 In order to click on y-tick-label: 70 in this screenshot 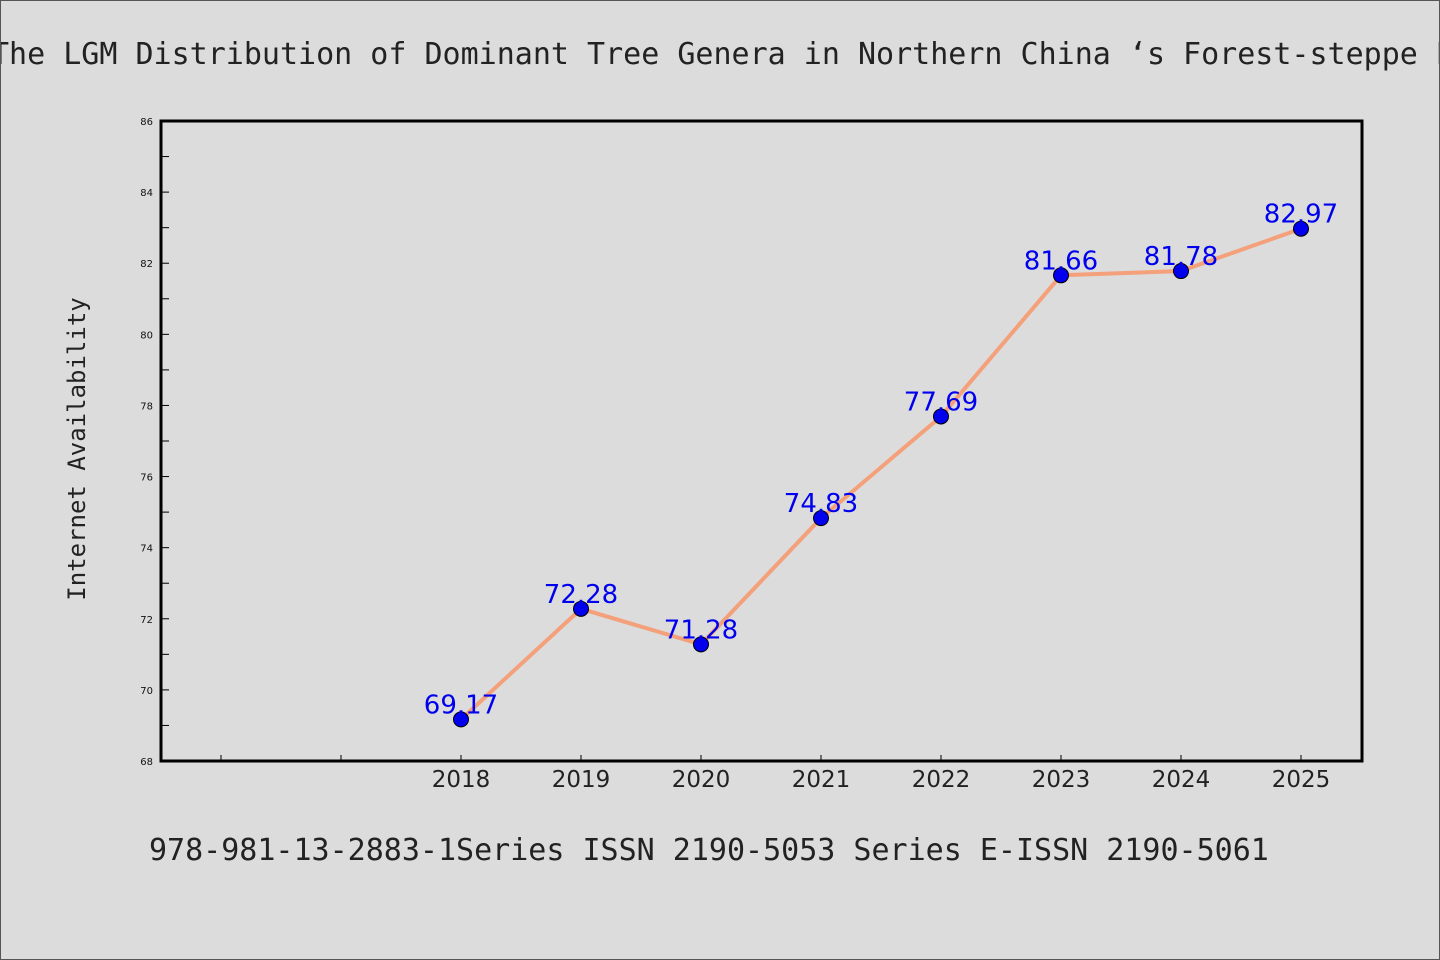, I will do `click(146, 691)`.